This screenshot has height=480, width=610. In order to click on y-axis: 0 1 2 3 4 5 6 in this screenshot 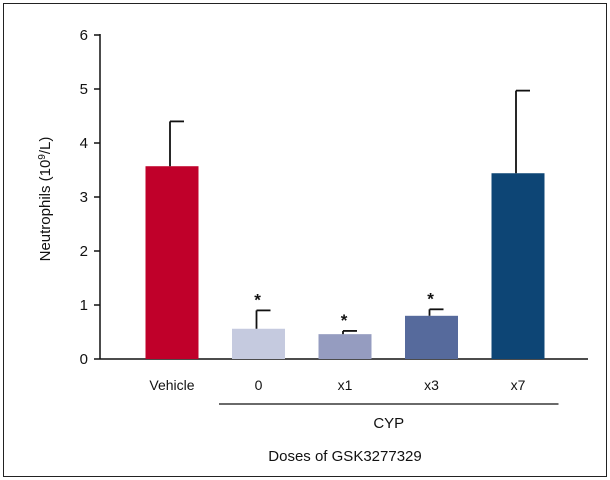, I will do `click(90, 197)`.